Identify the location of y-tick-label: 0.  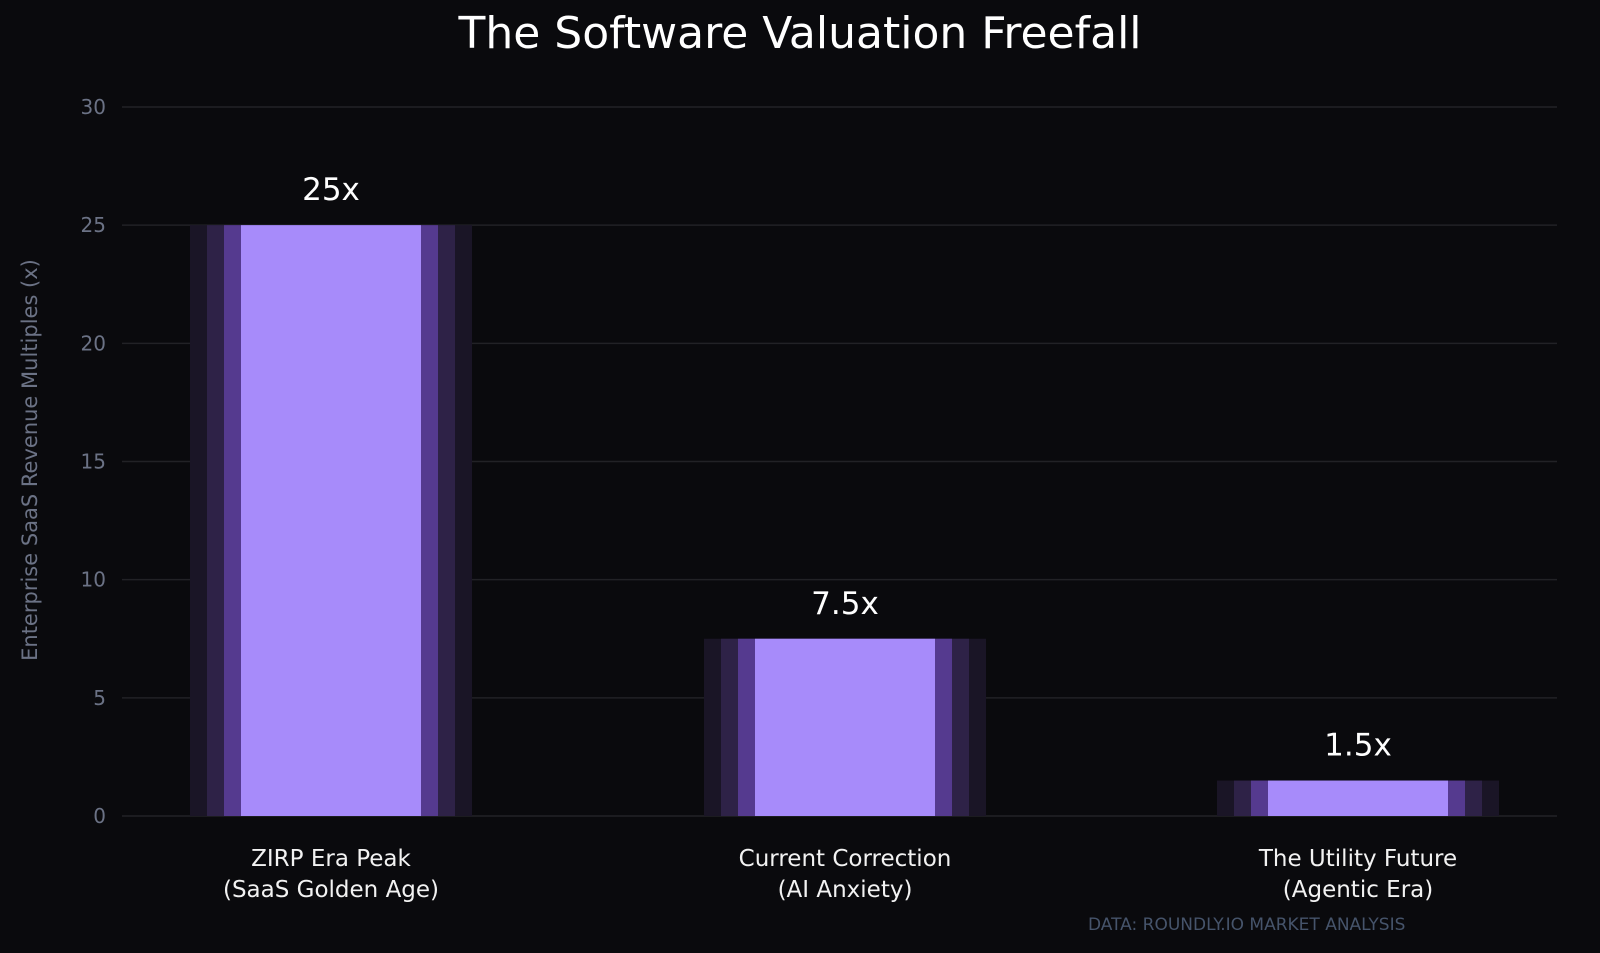
(99, 816).